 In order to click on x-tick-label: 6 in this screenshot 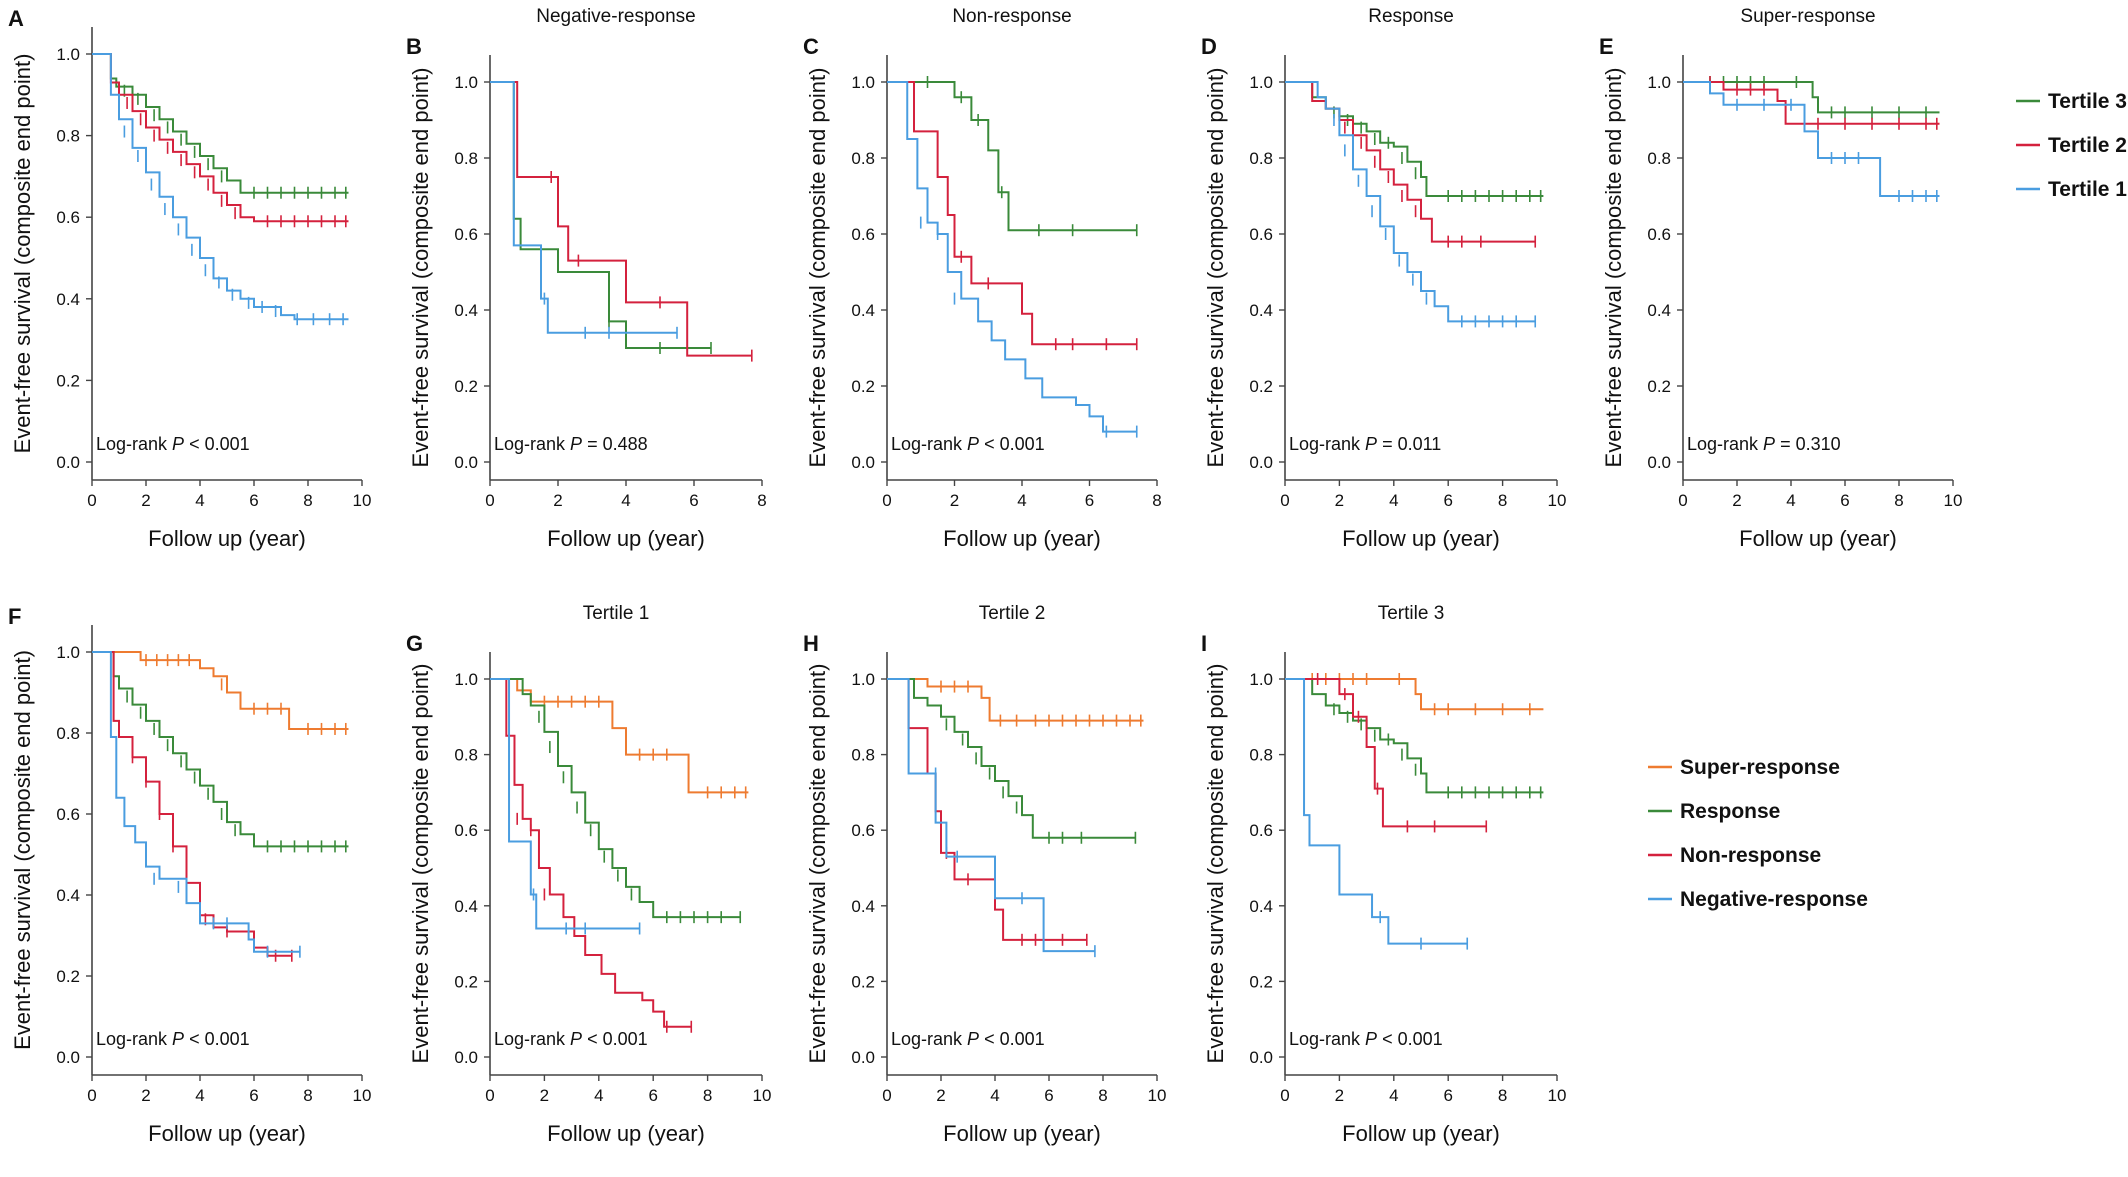, I will do `click(253, 1095)`.